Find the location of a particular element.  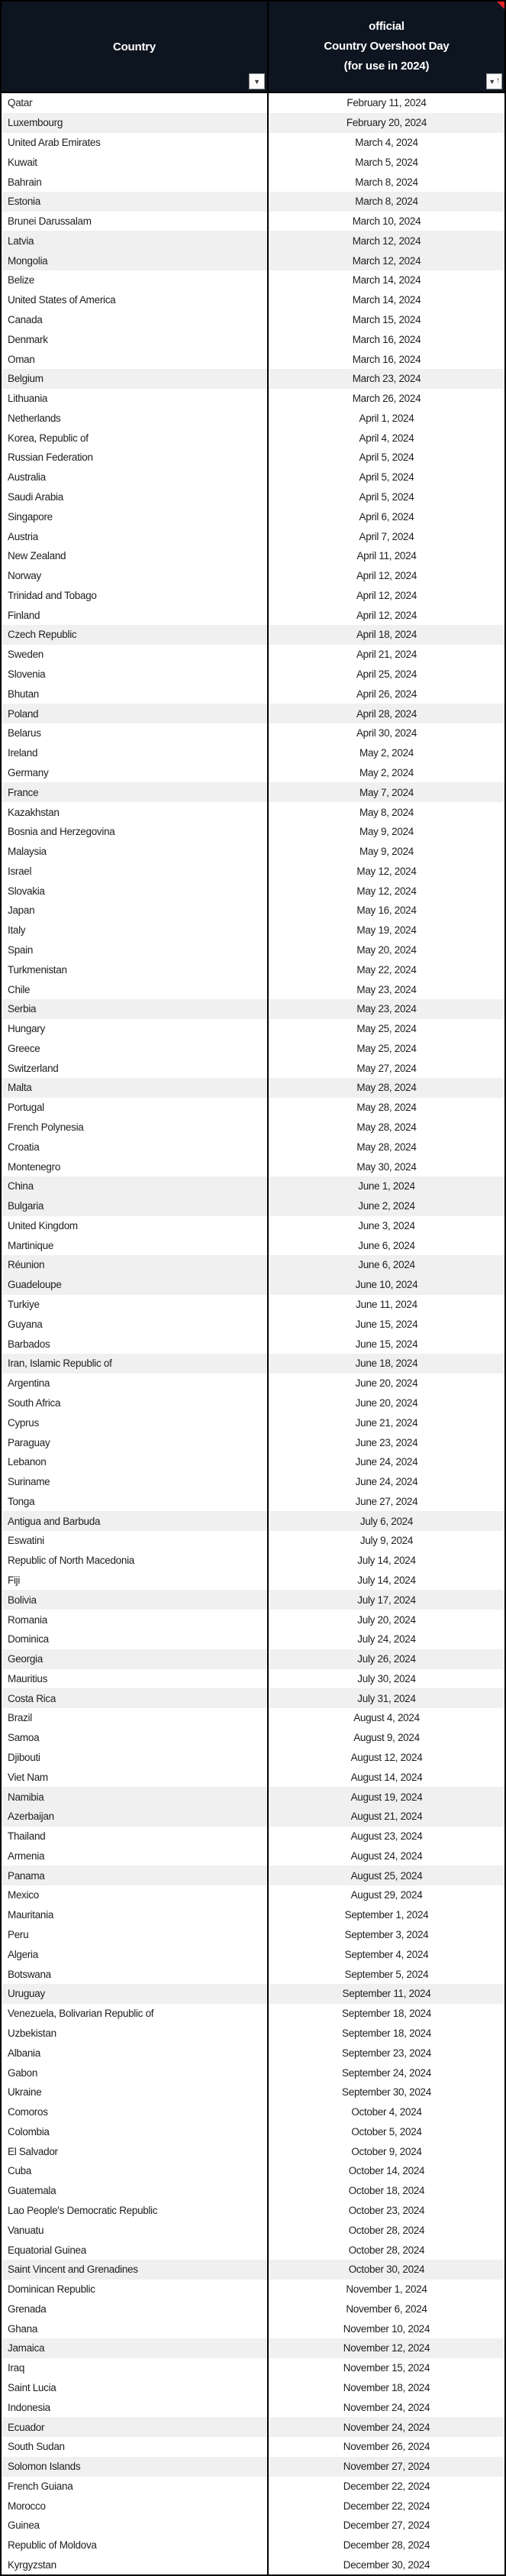

date-cell: June 20, 2024 is located at coordinates (386, 1383).